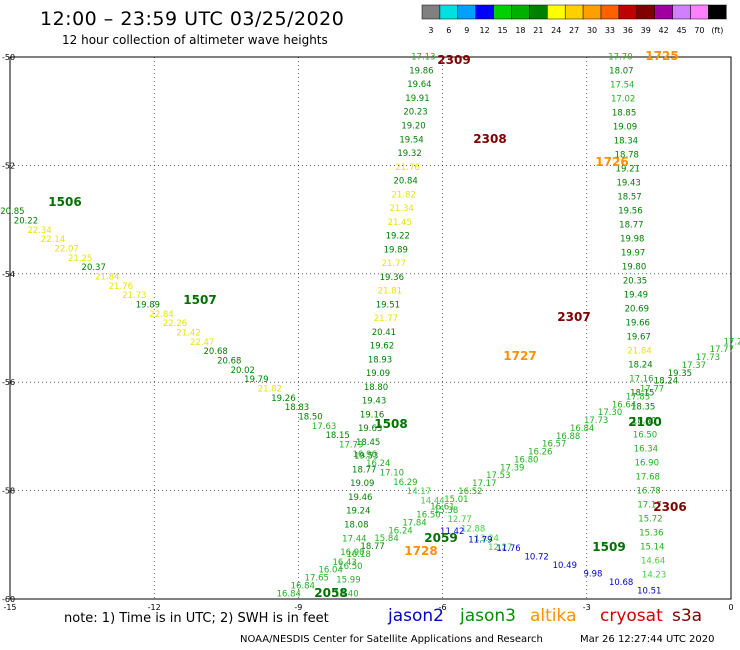 The image size is (740, 650). I want to click on swh-value: 19.64, so click(419, 85).